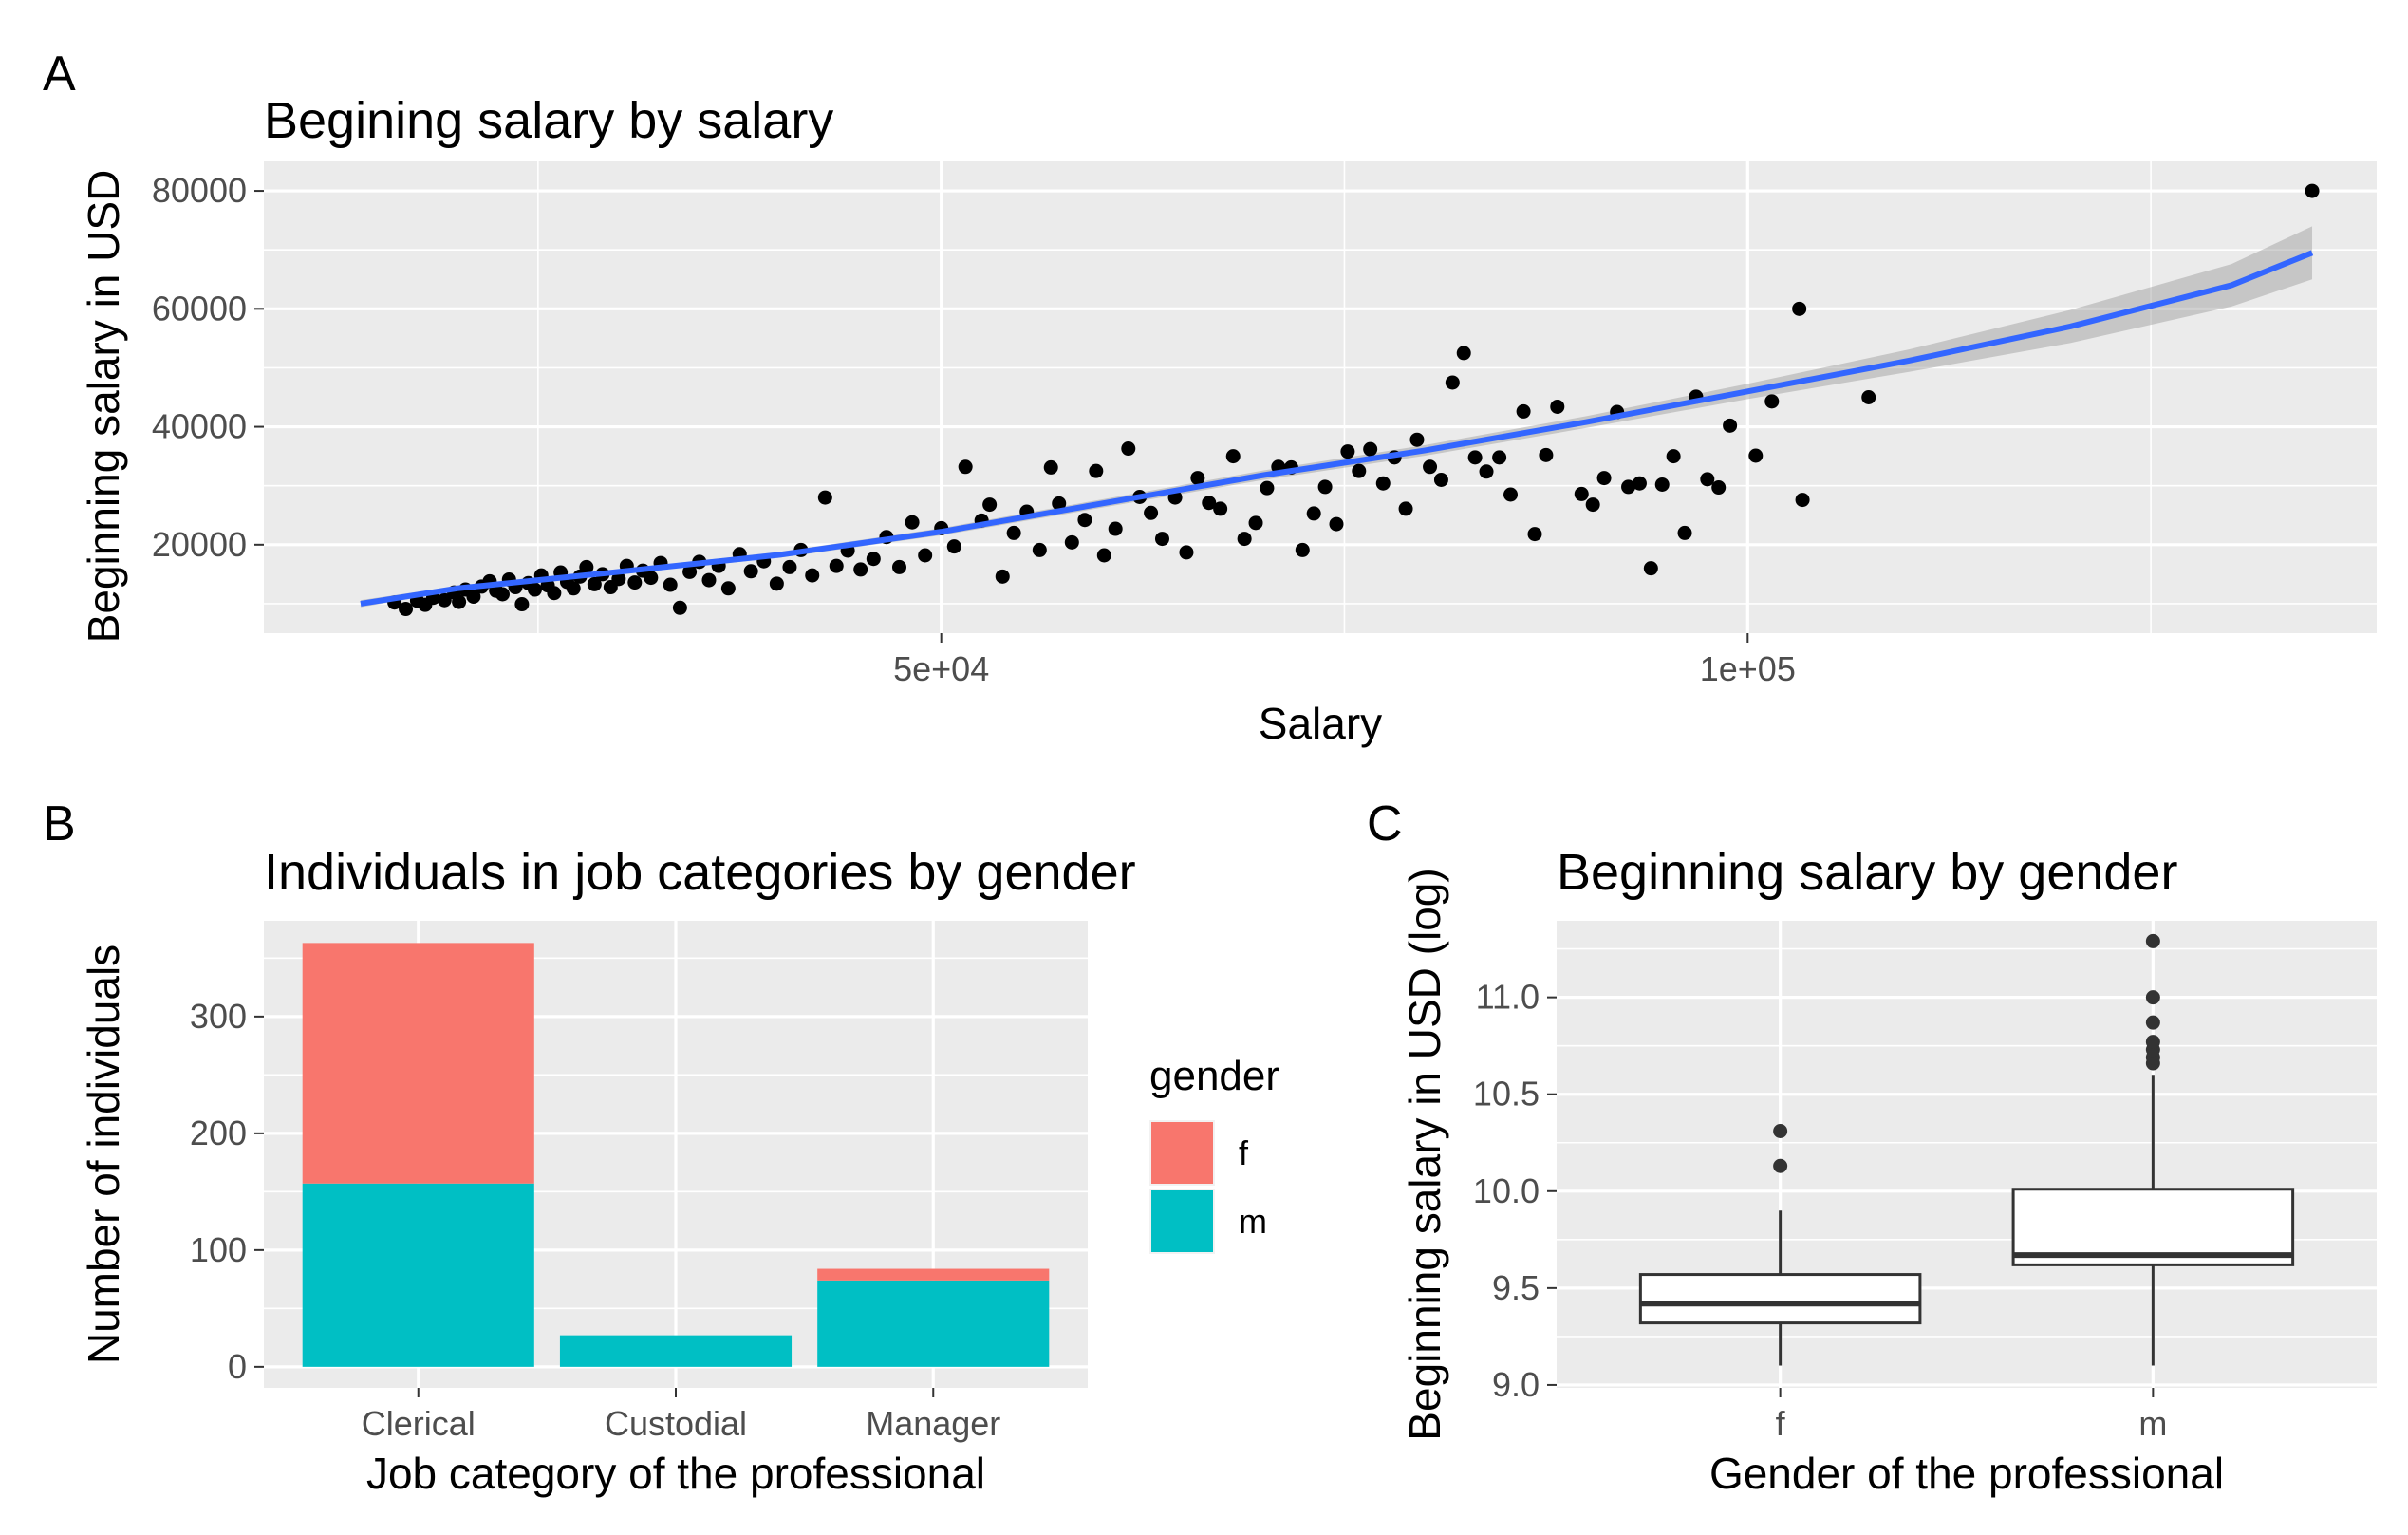 The width and height of the screenshot is (2408, 1535). Describe the element at coordinates (675, 1473) in the screenshot. I see `chart-b-x-axis-title: Job category of the professional` at that location.